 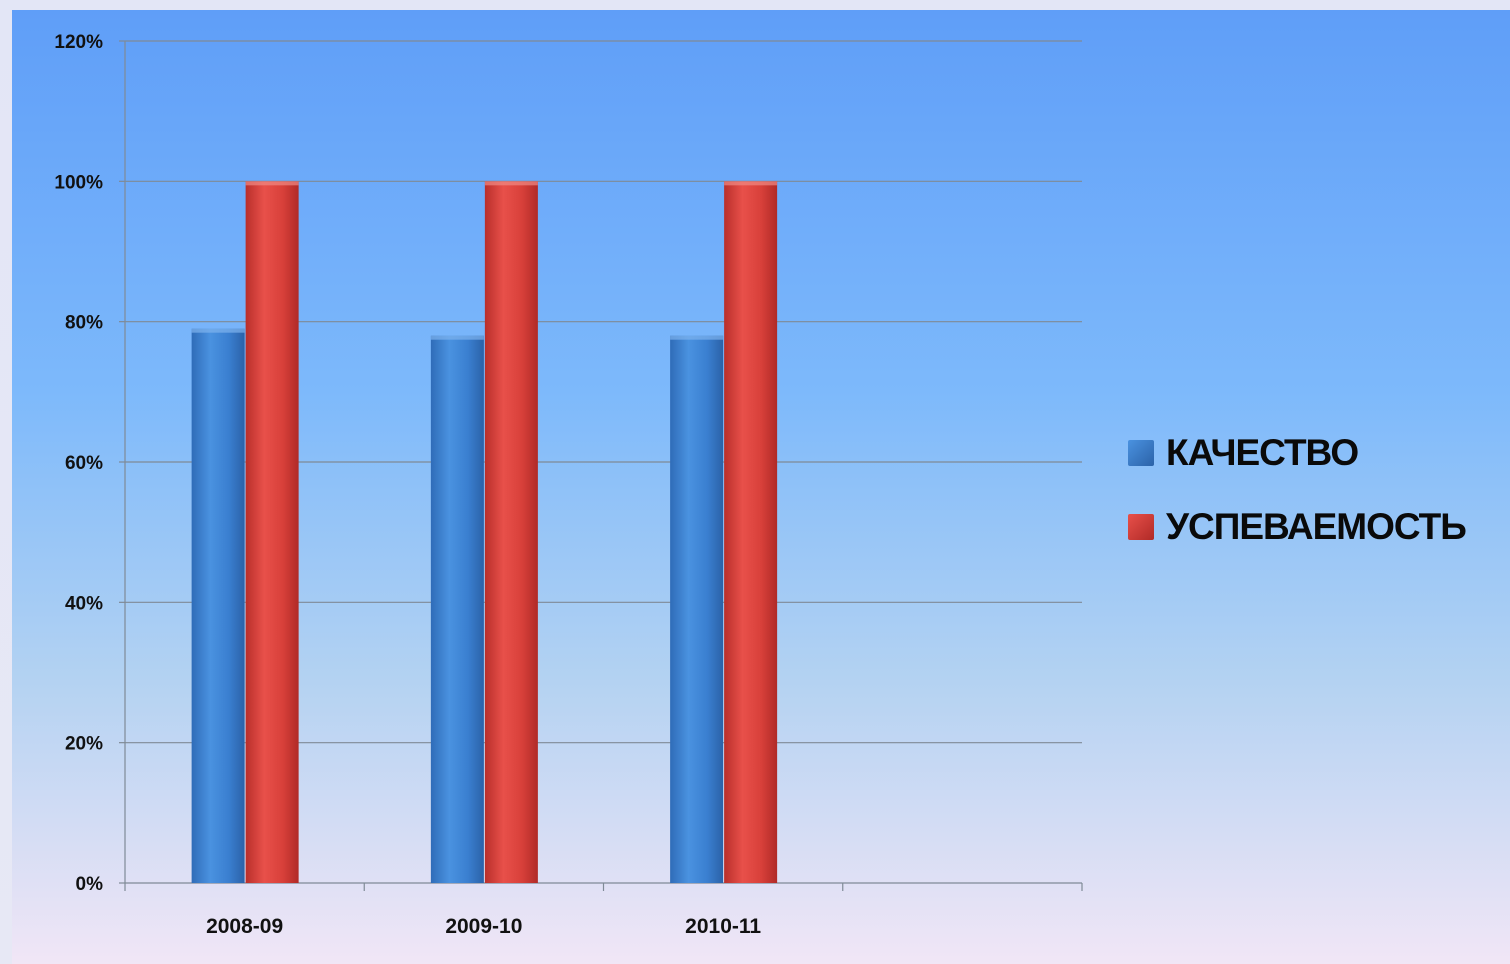 I want to click on legend-label-series-2: УСПЕВАЕМОСТЬ, so click(x=1316, y=526).